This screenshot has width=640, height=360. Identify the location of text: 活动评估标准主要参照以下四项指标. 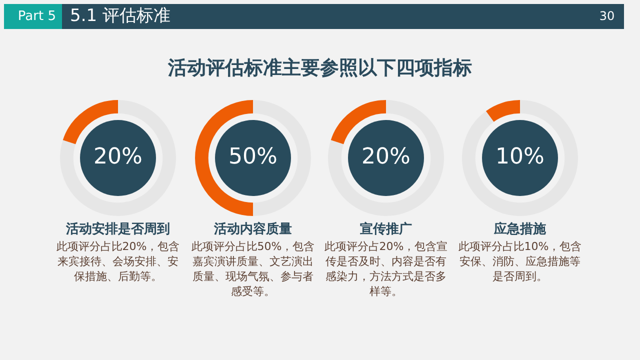
(319, 68).